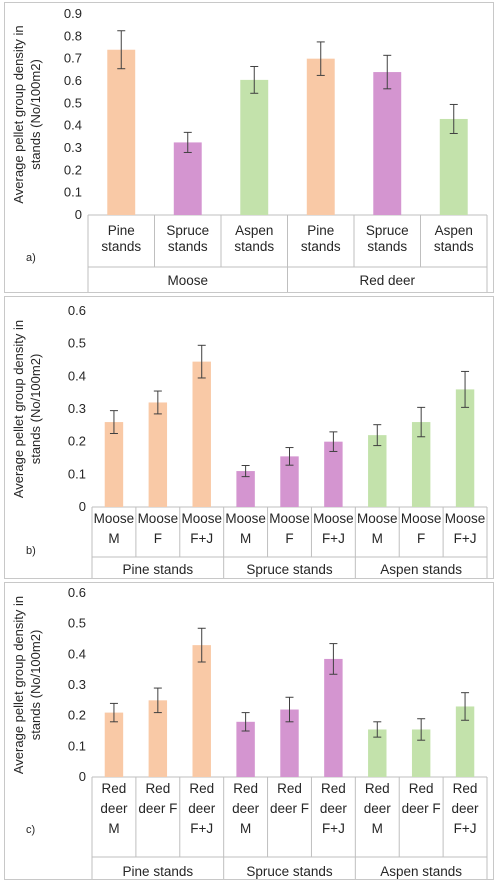  I want to click on category-label: Pine, so click(320, 230).